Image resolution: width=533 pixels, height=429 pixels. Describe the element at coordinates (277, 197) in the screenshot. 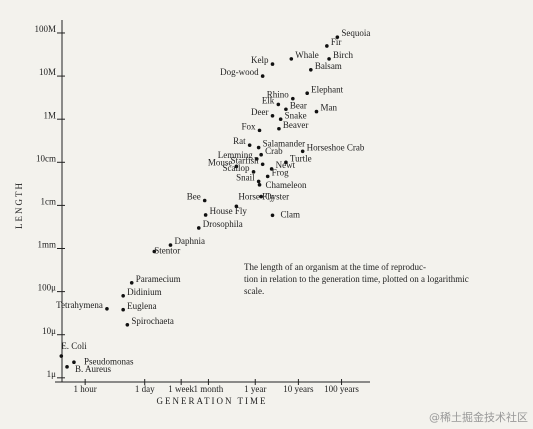

I see `point-label: Oyster` at that location.